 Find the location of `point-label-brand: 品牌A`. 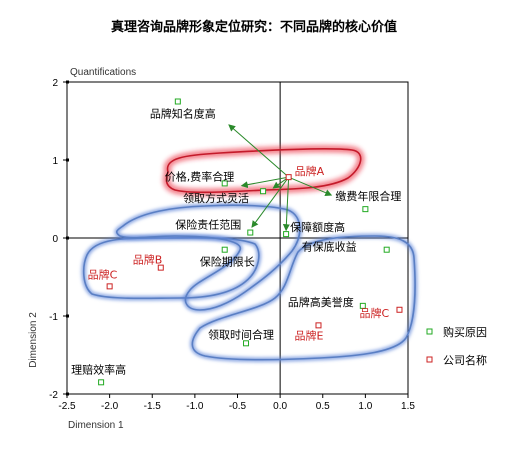

point-label-brand: 品牌A is located at coordinates (310, 171).